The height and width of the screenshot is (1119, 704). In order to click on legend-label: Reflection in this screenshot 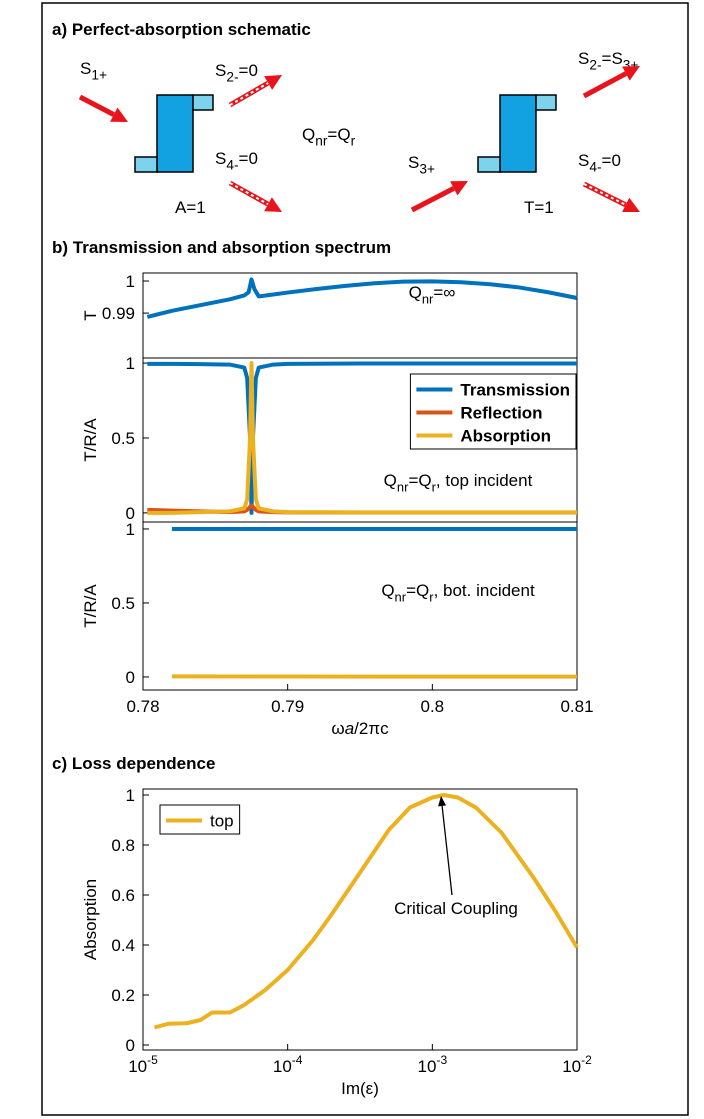, I will do `click(501, 413)`.